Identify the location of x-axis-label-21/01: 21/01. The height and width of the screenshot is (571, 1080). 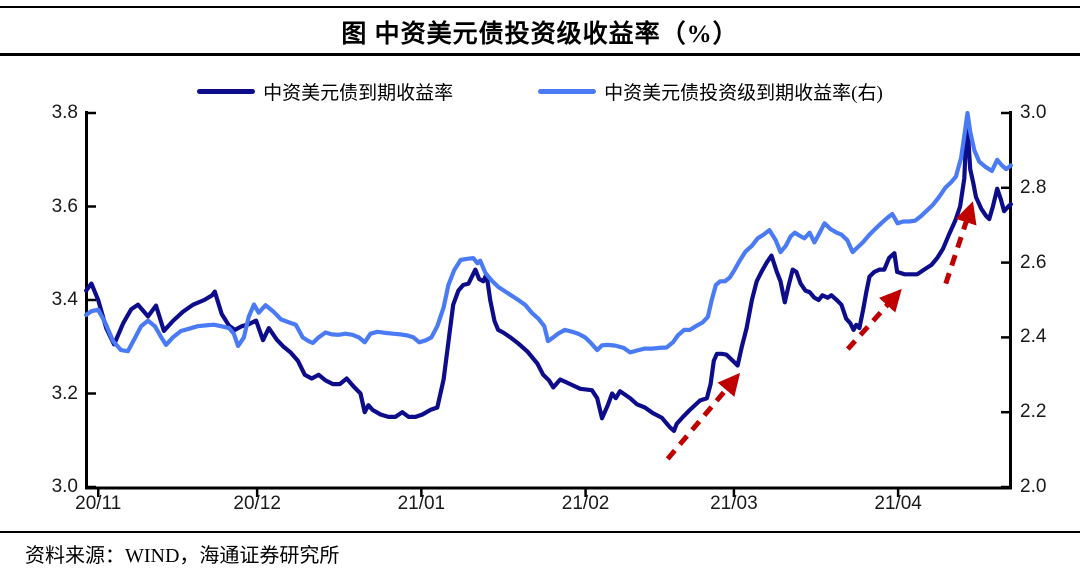
(421, 503).